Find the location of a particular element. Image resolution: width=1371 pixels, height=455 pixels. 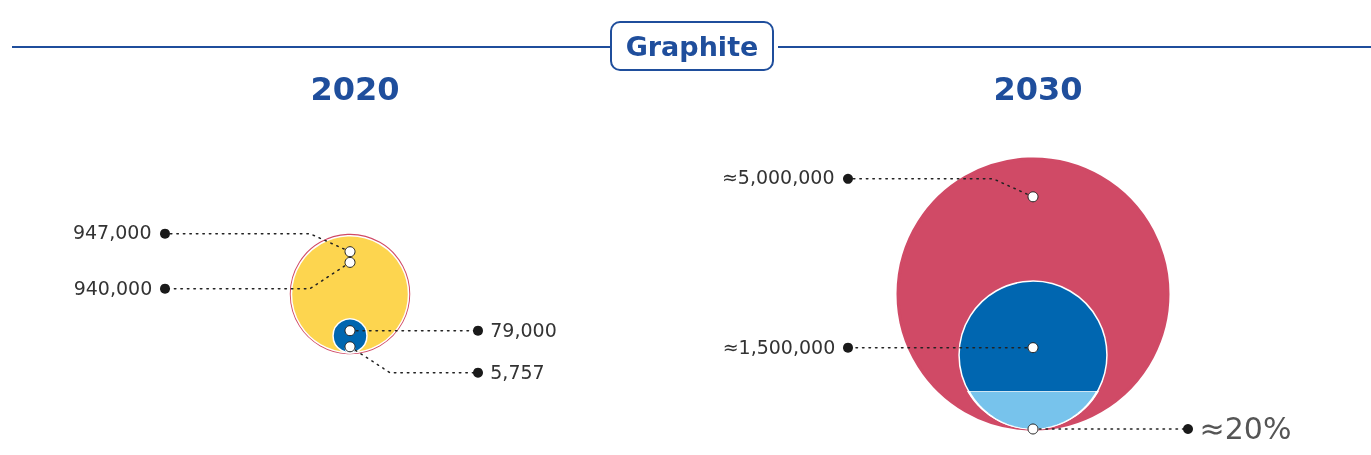

data-label: 940,000 is located at coordinates (113, 287).